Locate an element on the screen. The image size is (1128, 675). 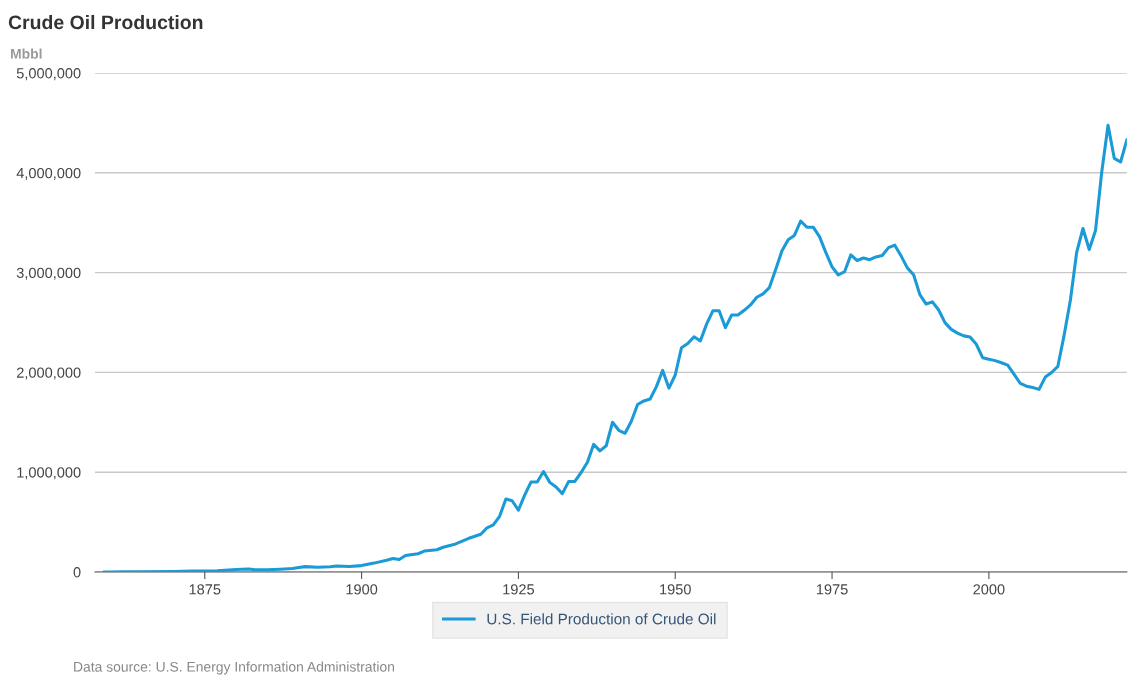
x-tick-label: 1975 is located at coordinates (832, 589).